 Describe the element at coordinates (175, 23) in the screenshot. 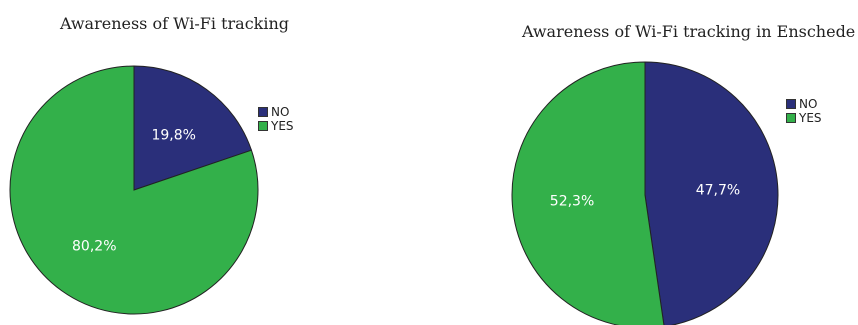

I see `chart-title: Awareness of Wi-Fi tracking` at that location.